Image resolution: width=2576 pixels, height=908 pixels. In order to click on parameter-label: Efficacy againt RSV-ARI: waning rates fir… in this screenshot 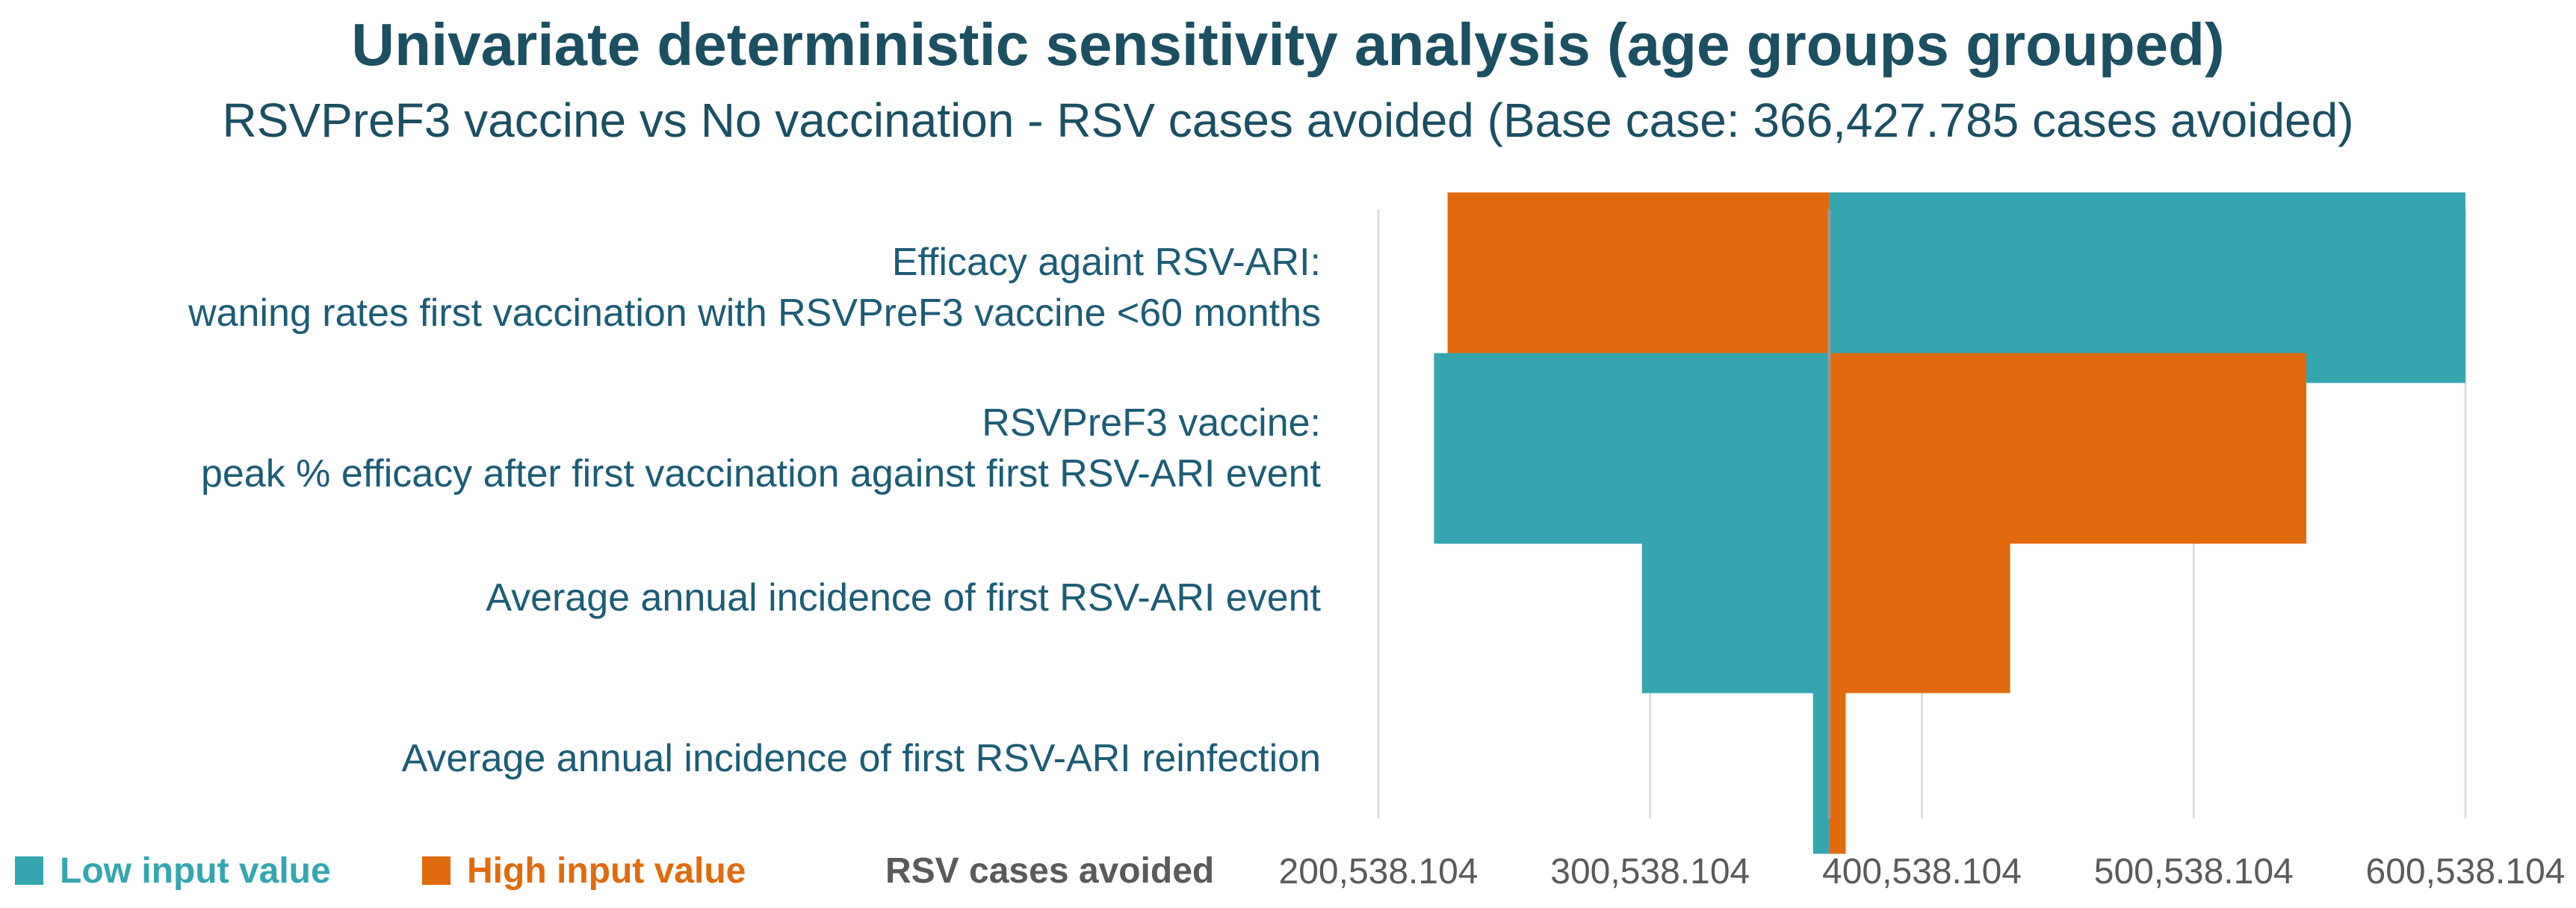, I will do `click(754, 288)`.